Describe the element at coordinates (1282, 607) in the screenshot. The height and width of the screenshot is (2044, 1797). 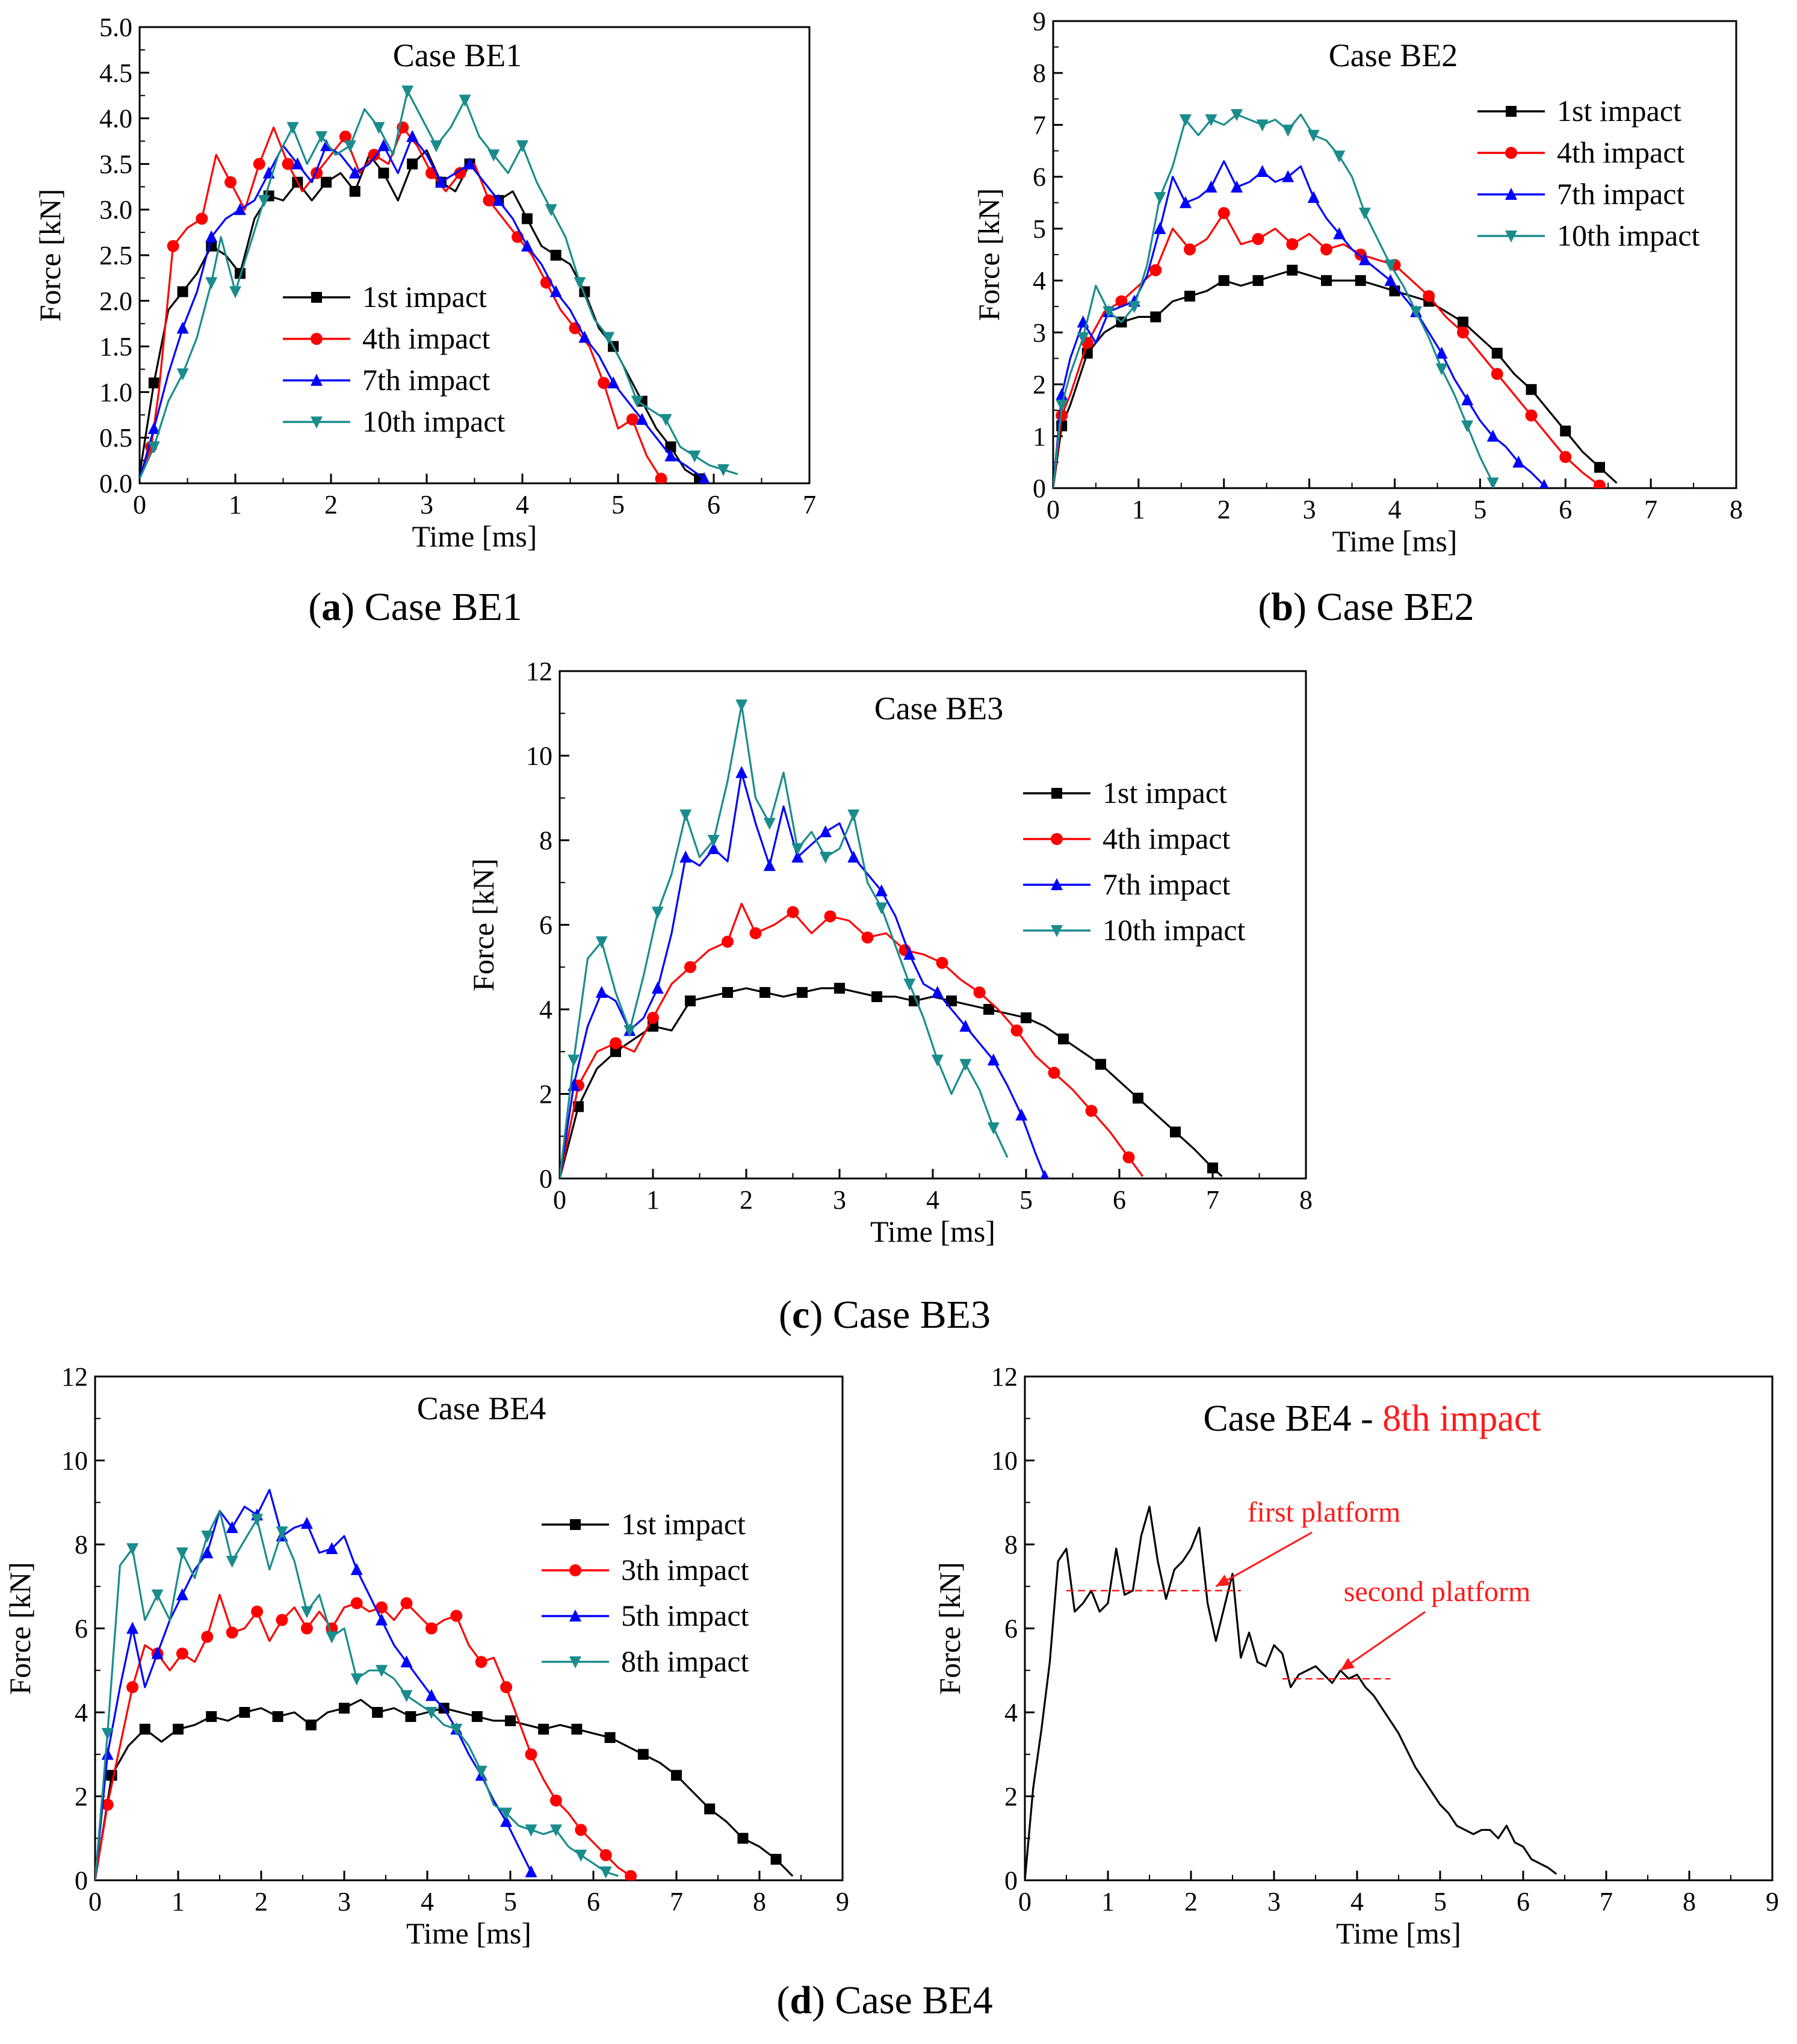
I see `caption-b-letter: b` at that location.